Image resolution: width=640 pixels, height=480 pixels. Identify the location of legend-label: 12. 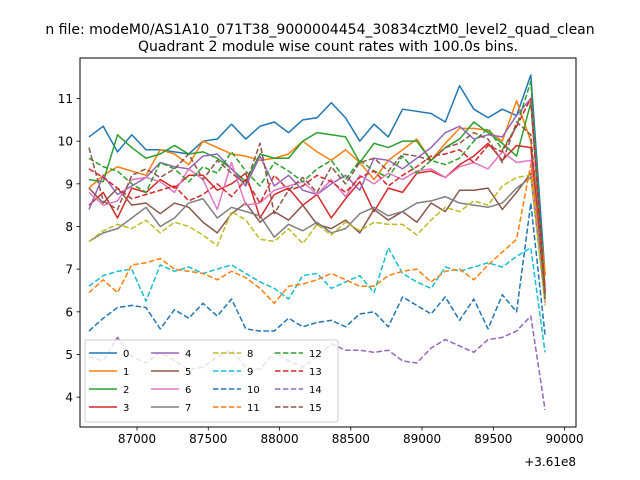
(315, 354).